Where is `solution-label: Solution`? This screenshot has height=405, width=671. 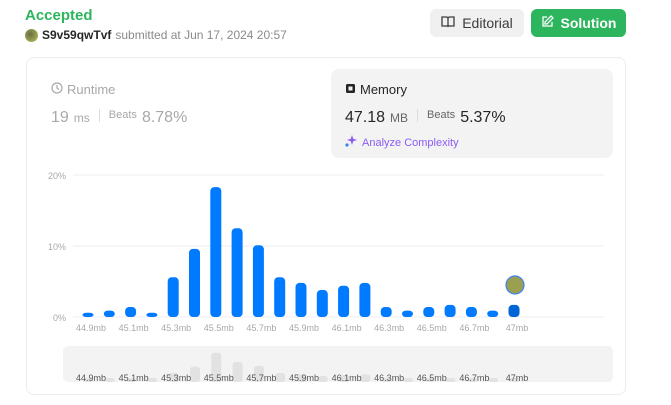 solution-label: Solution is located at coordinates (588, 23).